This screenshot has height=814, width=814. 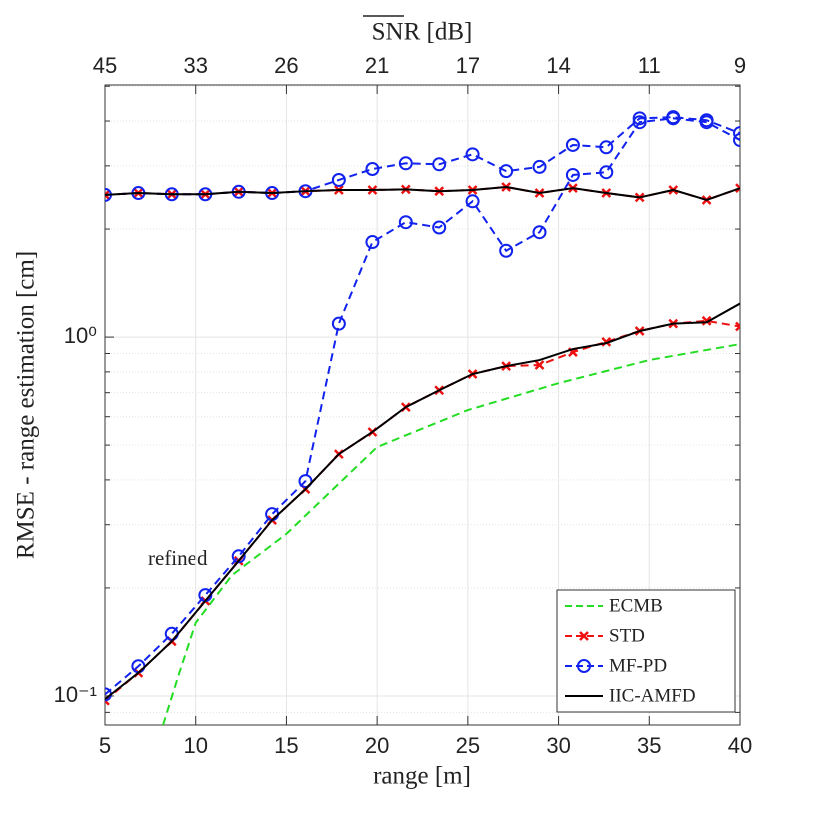 I want to click on x-tick-label: 25, so click(x=468, y=745).